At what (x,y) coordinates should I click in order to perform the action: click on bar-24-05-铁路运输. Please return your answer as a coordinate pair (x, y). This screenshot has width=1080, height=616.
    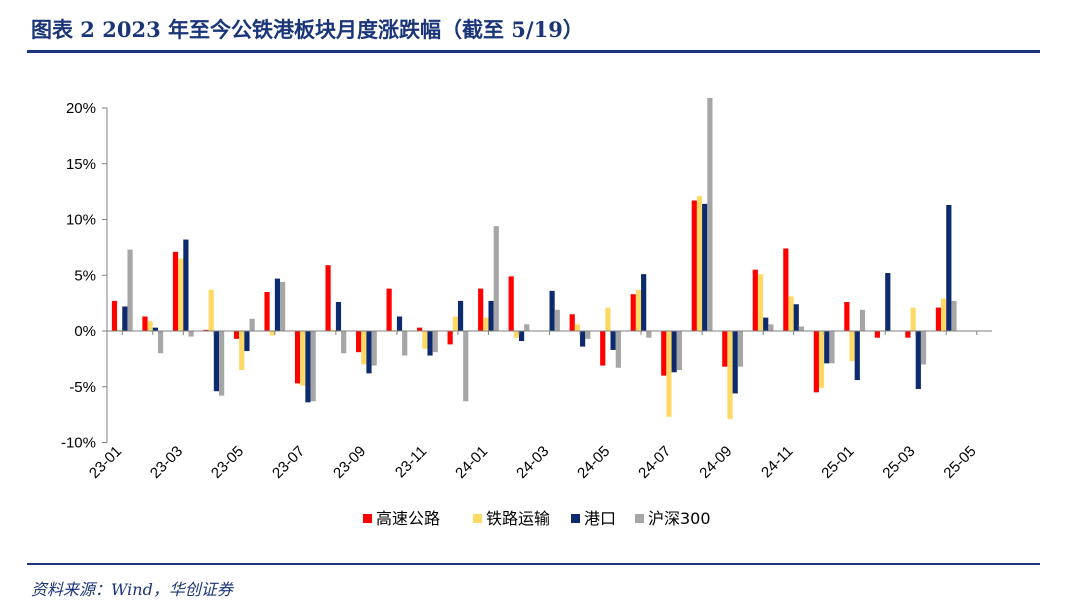
    Looking at the image, I should click on (608, 319).